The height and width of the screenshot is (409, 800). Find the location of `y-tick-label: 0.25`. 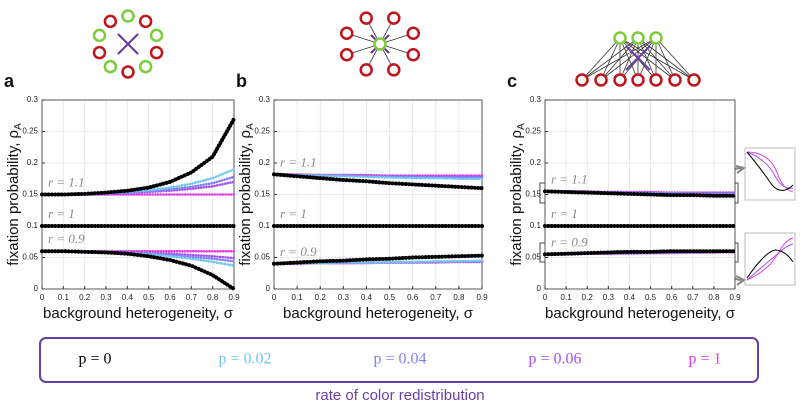

y-tick-label: 0.25 is located at coordinates (30, 131).